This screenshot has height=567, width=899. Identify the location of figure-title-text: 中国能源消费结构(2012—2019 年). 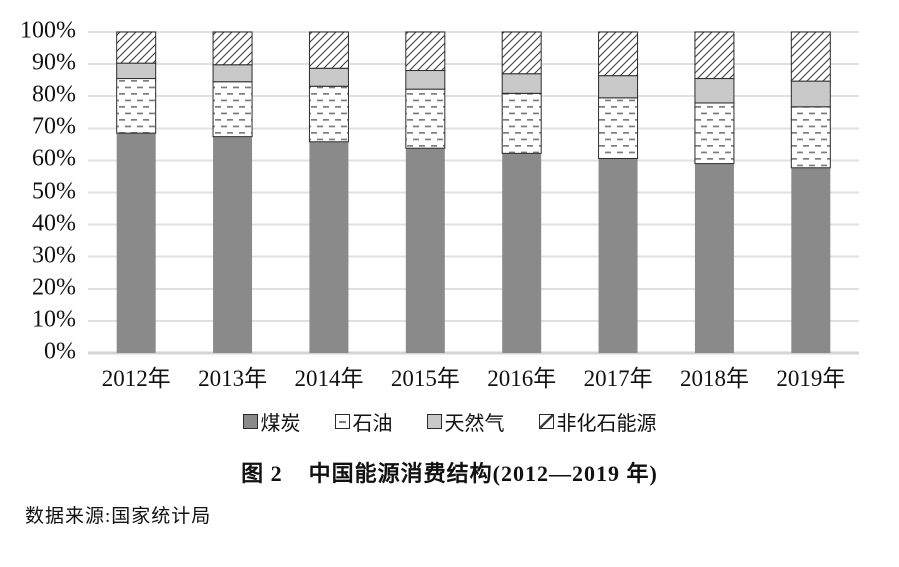
(483, 473).